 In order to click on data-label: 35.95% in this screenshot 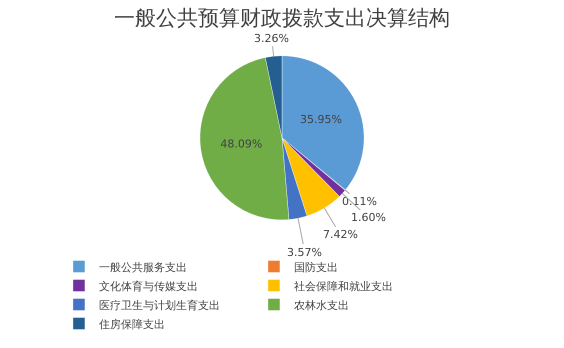, I will do `click(321, 119)`.